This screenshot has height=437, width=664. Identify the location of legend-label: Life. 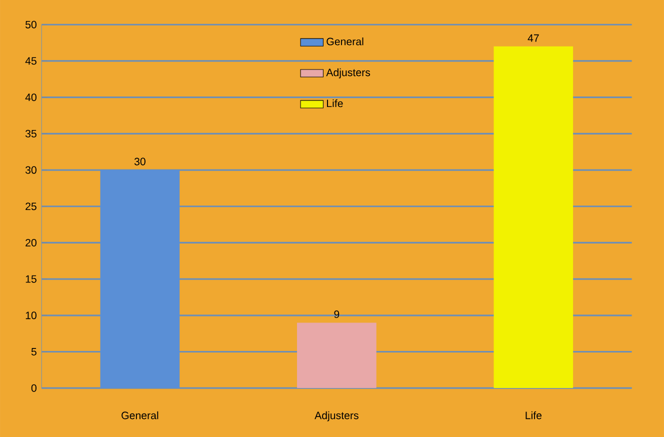
(335, 103).